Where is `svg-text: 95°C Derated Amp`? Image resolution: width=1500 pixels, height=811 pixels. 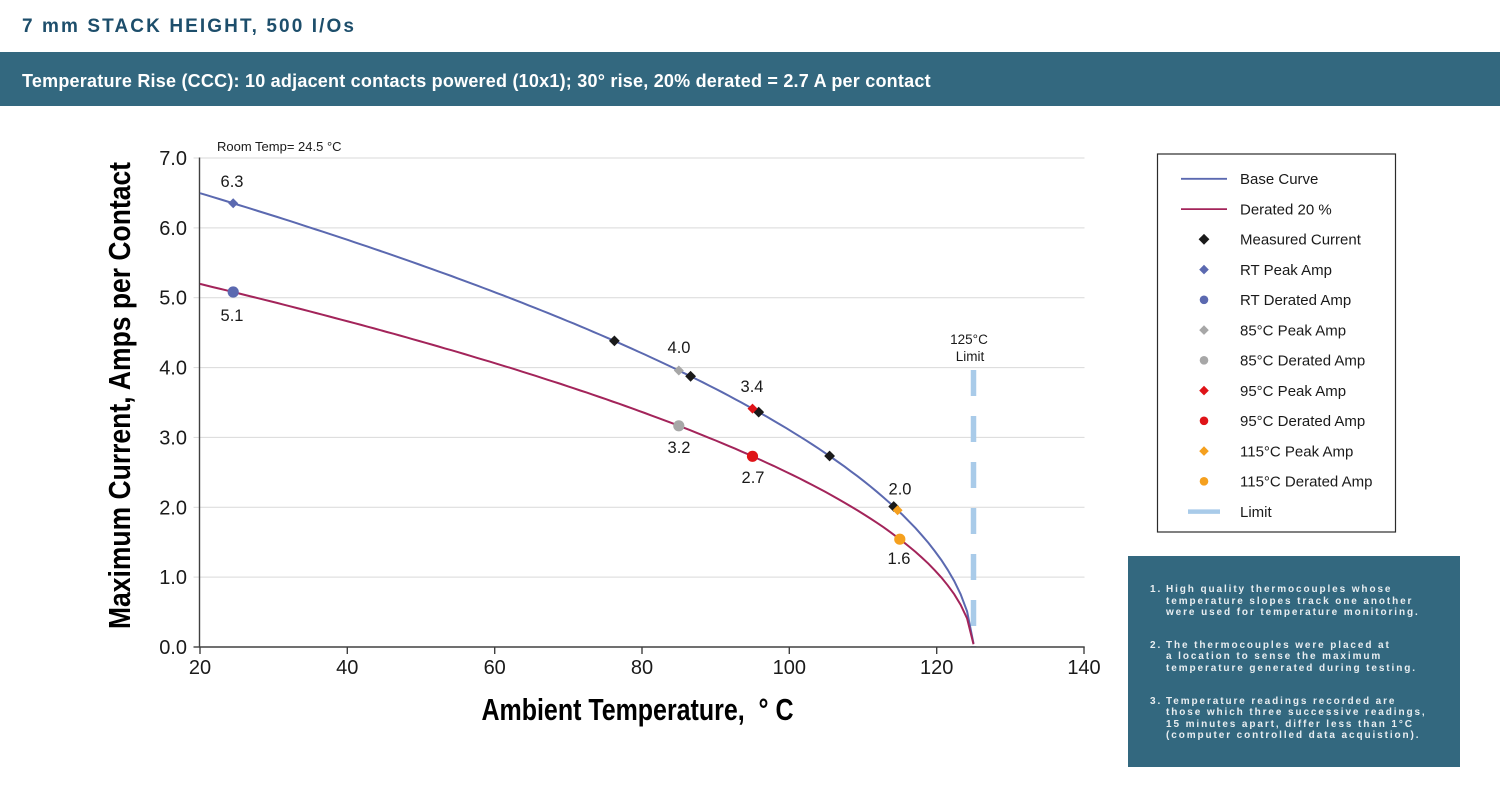 svg-text: 95°C Derated Amp is located at coordinates (1302, 421).